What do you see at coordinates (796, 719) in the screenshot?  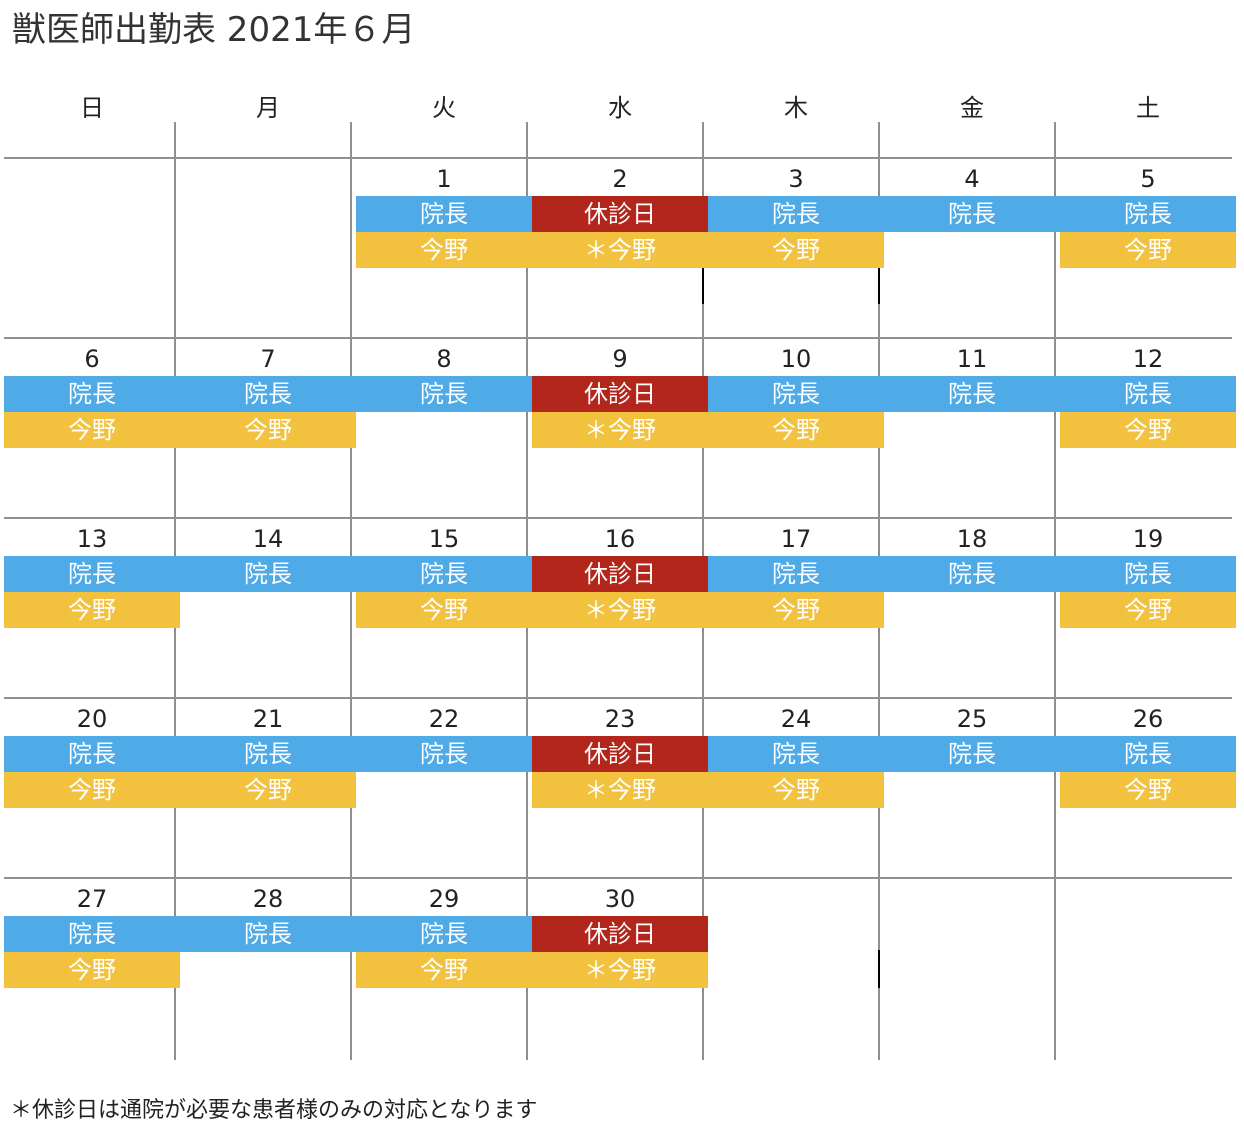 I see `day-number: 24` at bounding box center [796, 719].